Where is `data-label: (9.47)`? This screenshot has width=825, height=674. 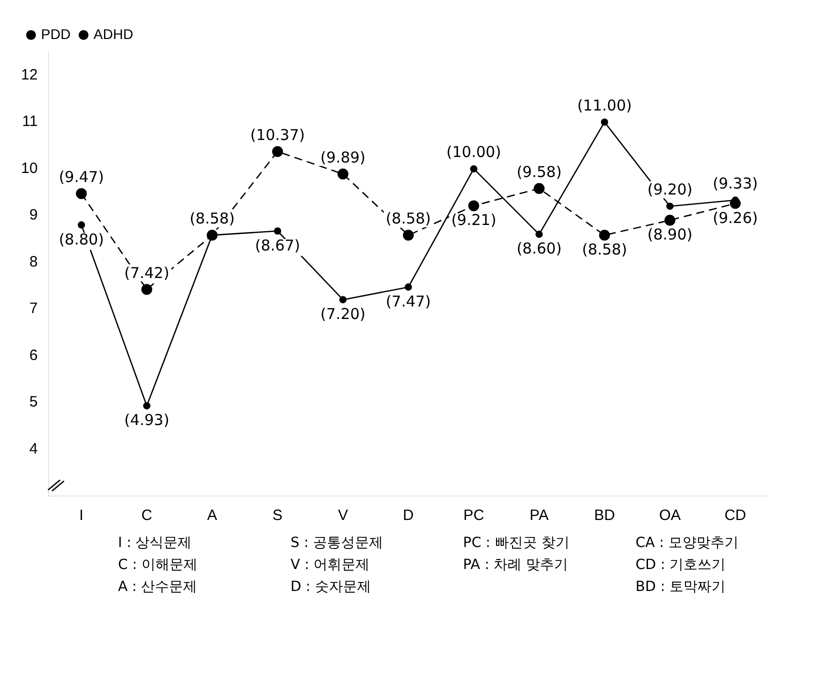
data-label: (9.47) is located at coordinates (81, 177).